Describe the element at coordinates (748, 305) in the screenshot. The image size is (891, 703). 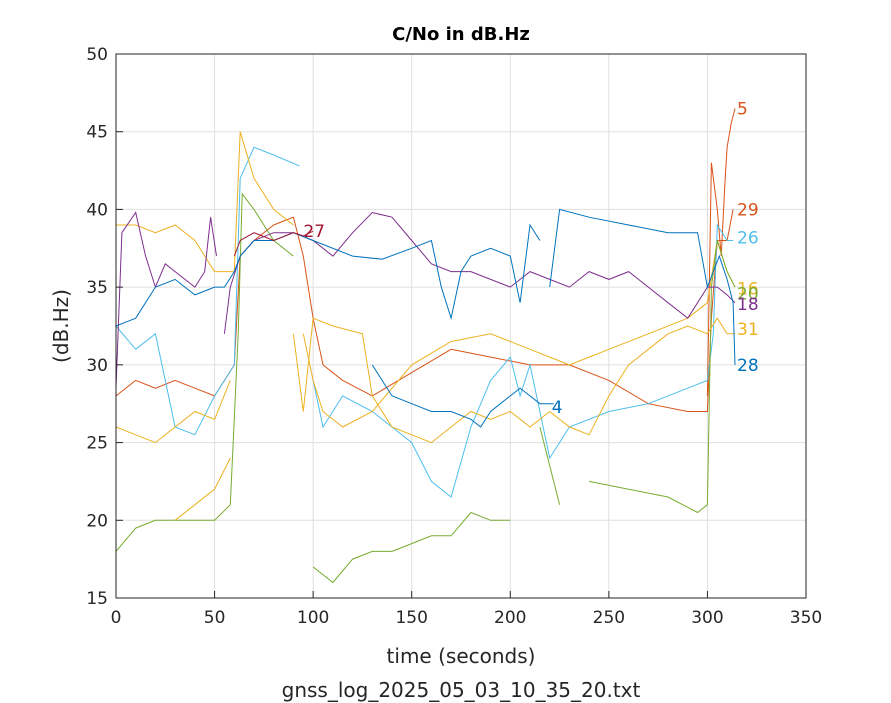
I see `series-end-label-18: 18` at that location.